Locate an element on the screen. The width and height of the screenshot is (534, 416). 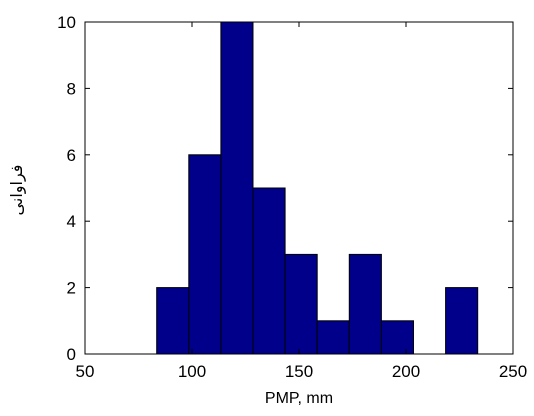
y-tick-label: 6 is located at coordinates (71, 155).